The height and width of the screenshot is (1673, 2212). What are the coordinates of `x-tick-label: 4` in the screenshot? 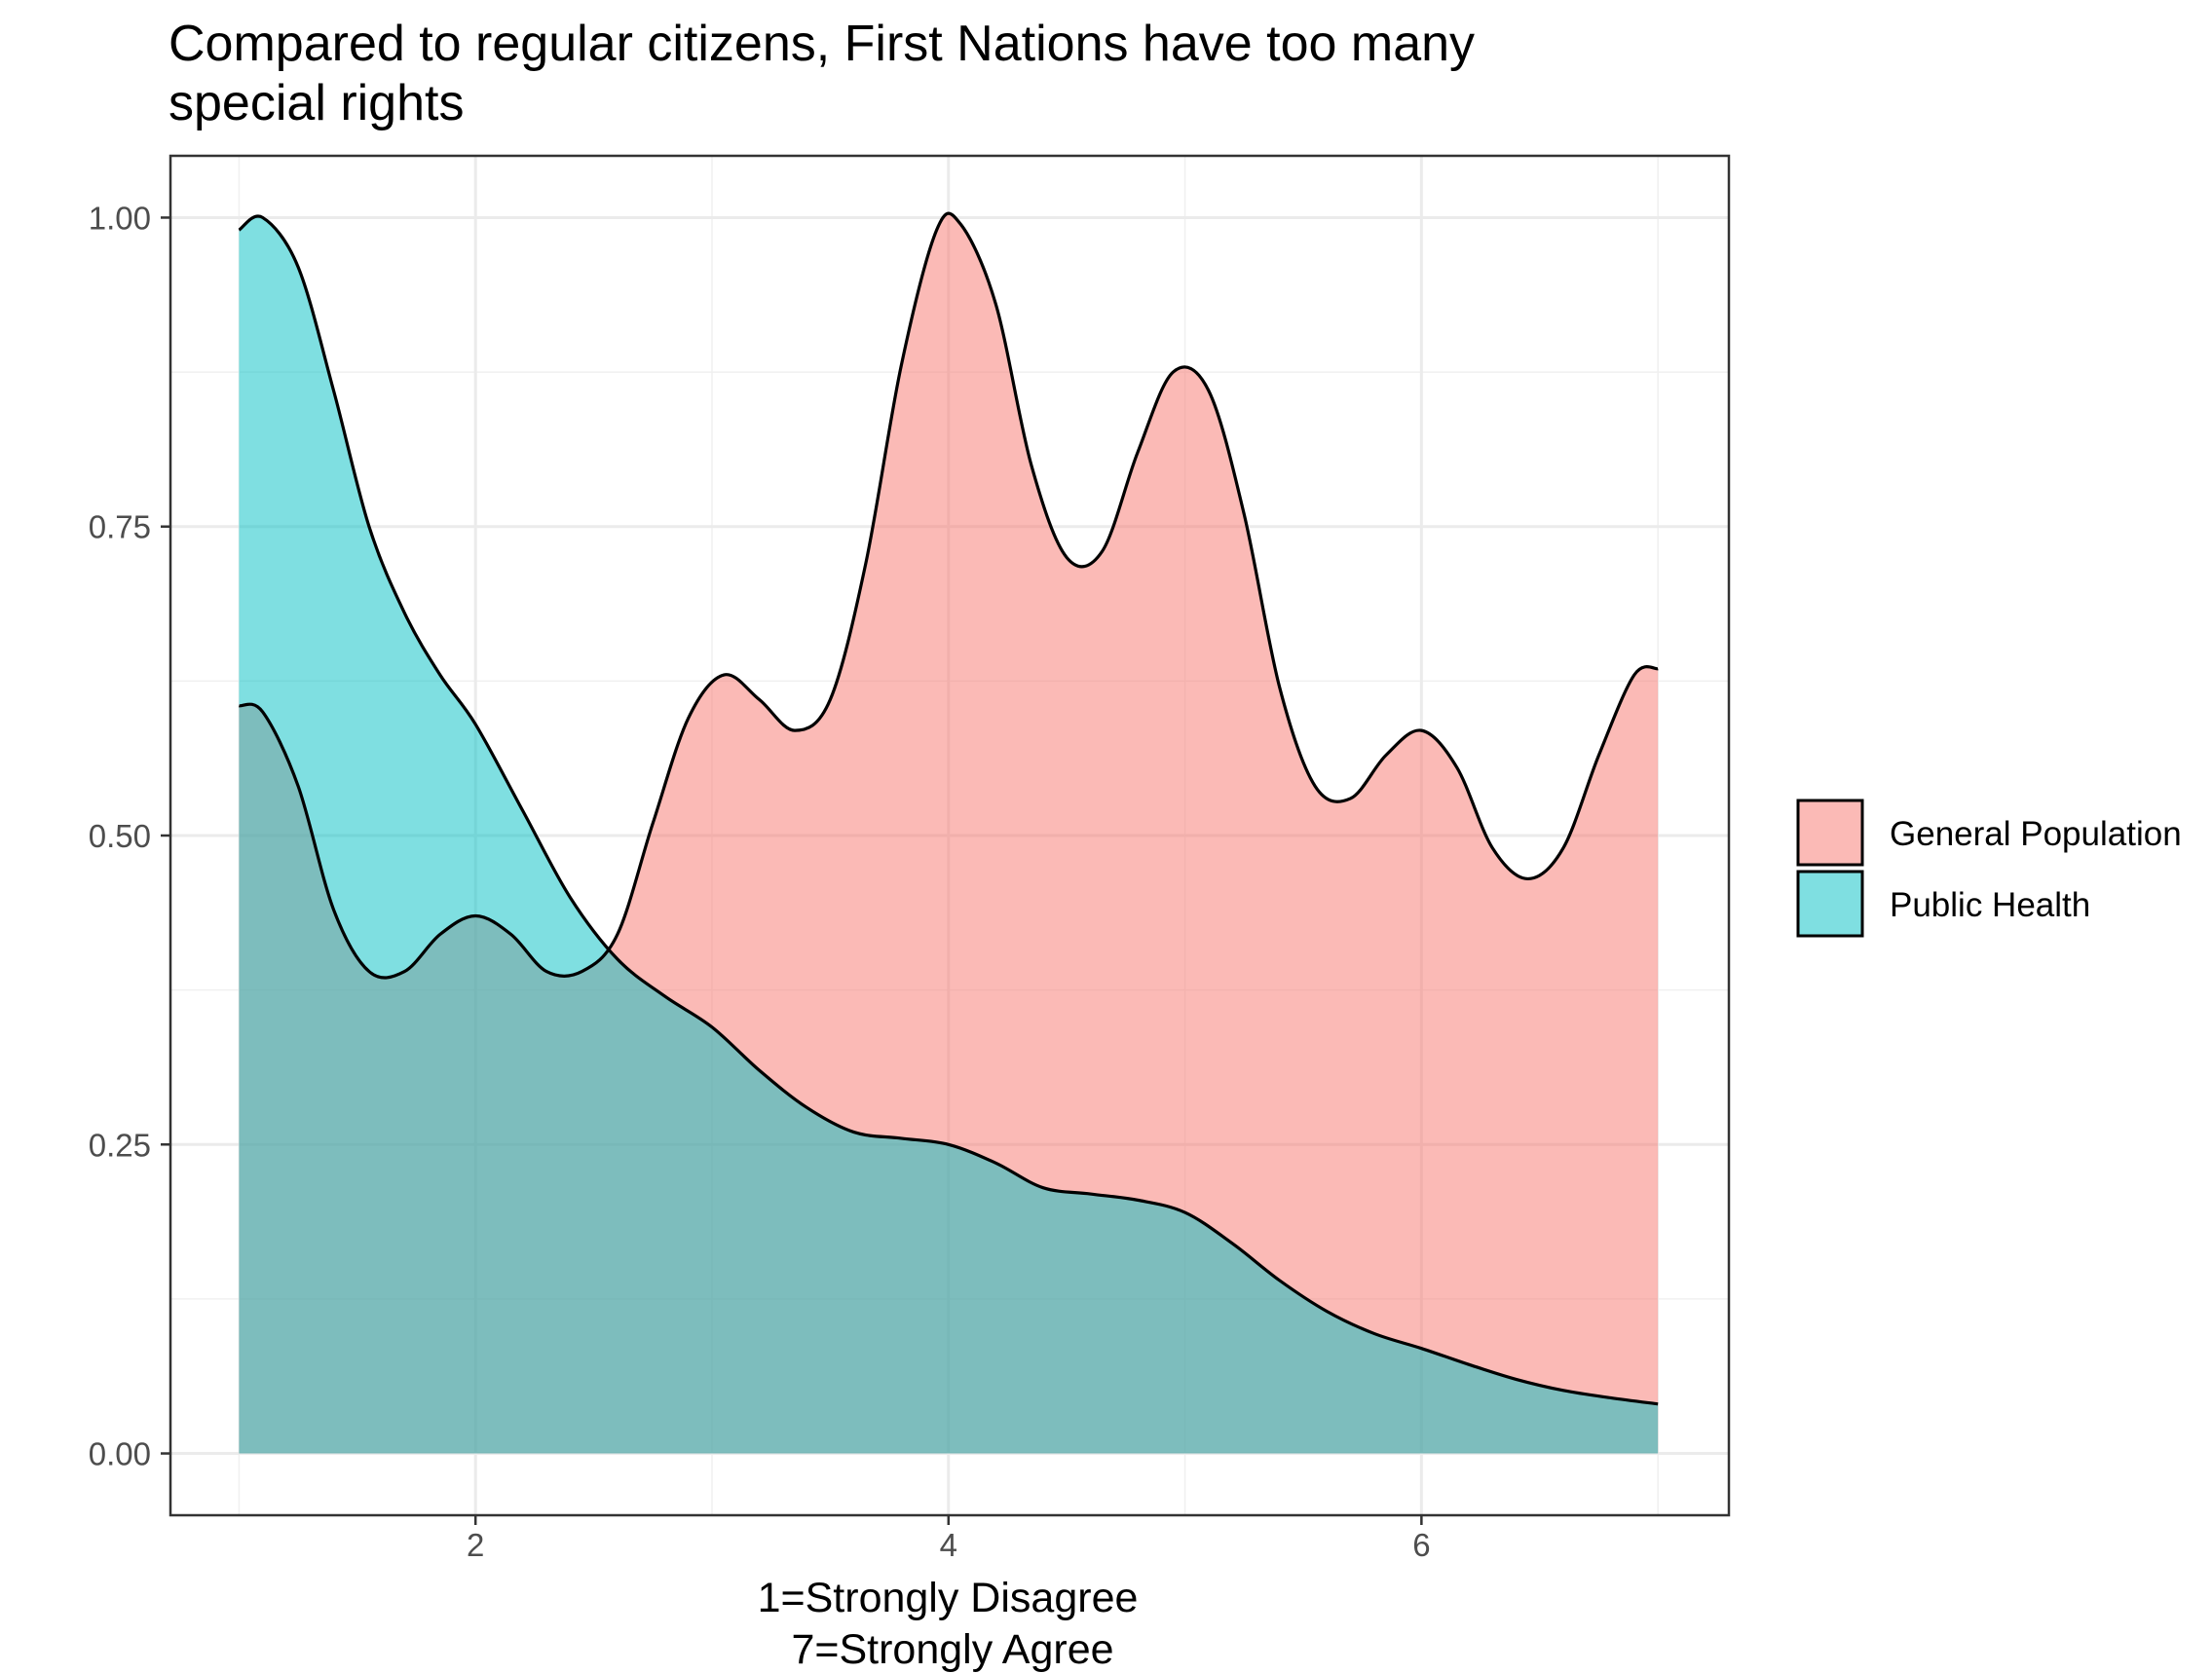 It's located at (949, 1545).